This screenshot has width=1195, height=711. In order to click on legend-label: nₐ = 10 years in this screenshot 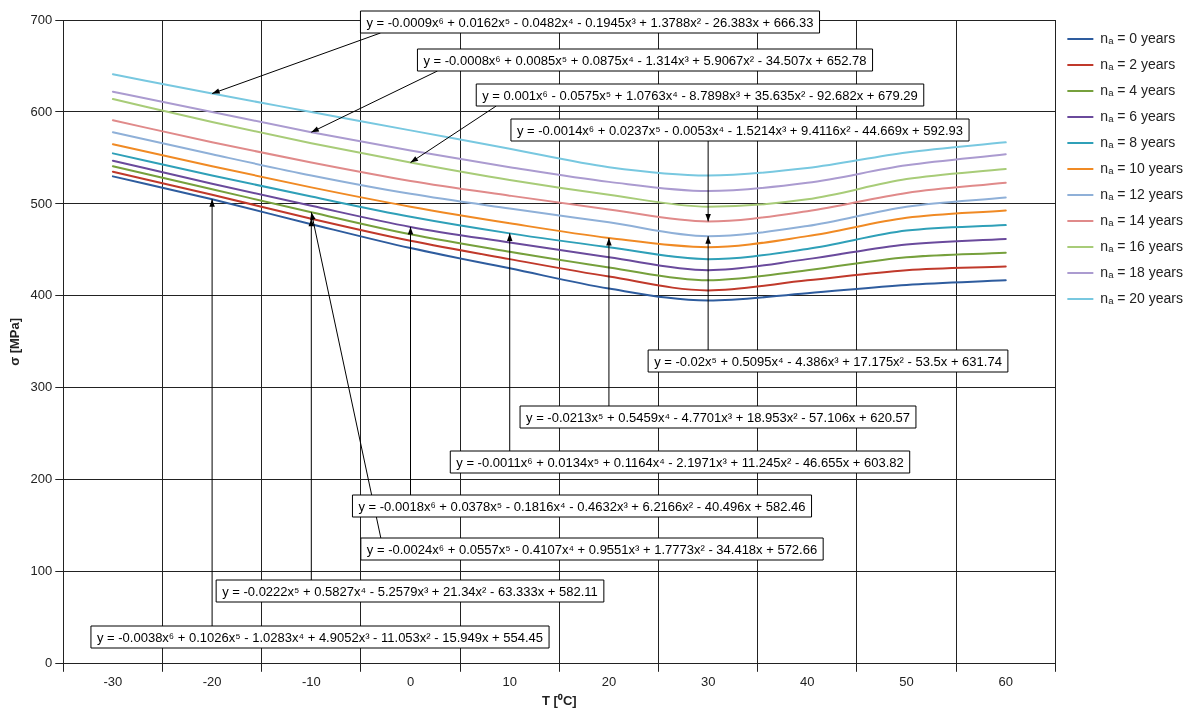, I will do `click(1142, 167)`.